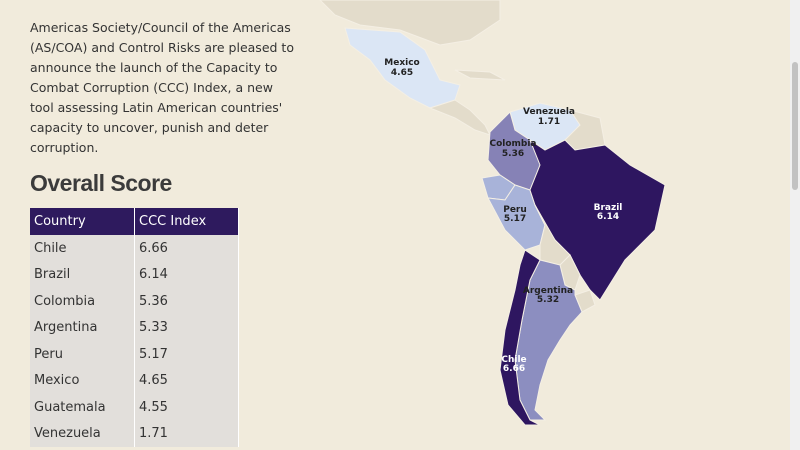 The height and width of the screenshot is (450, 800). I want to click on header-row: Country CCC Index, so click(134, 221).